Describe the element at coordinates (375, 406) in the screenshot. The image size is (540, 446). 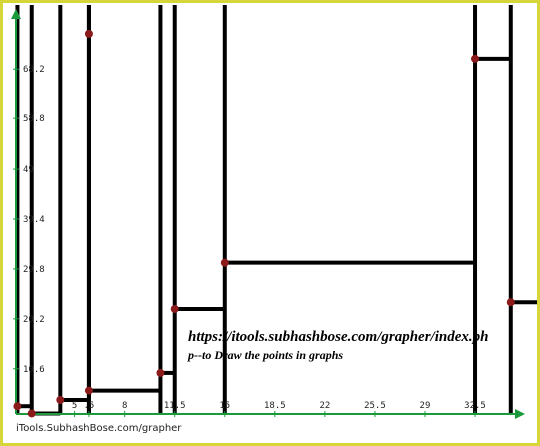
I see `x-tick-label: 25.5` at that location.